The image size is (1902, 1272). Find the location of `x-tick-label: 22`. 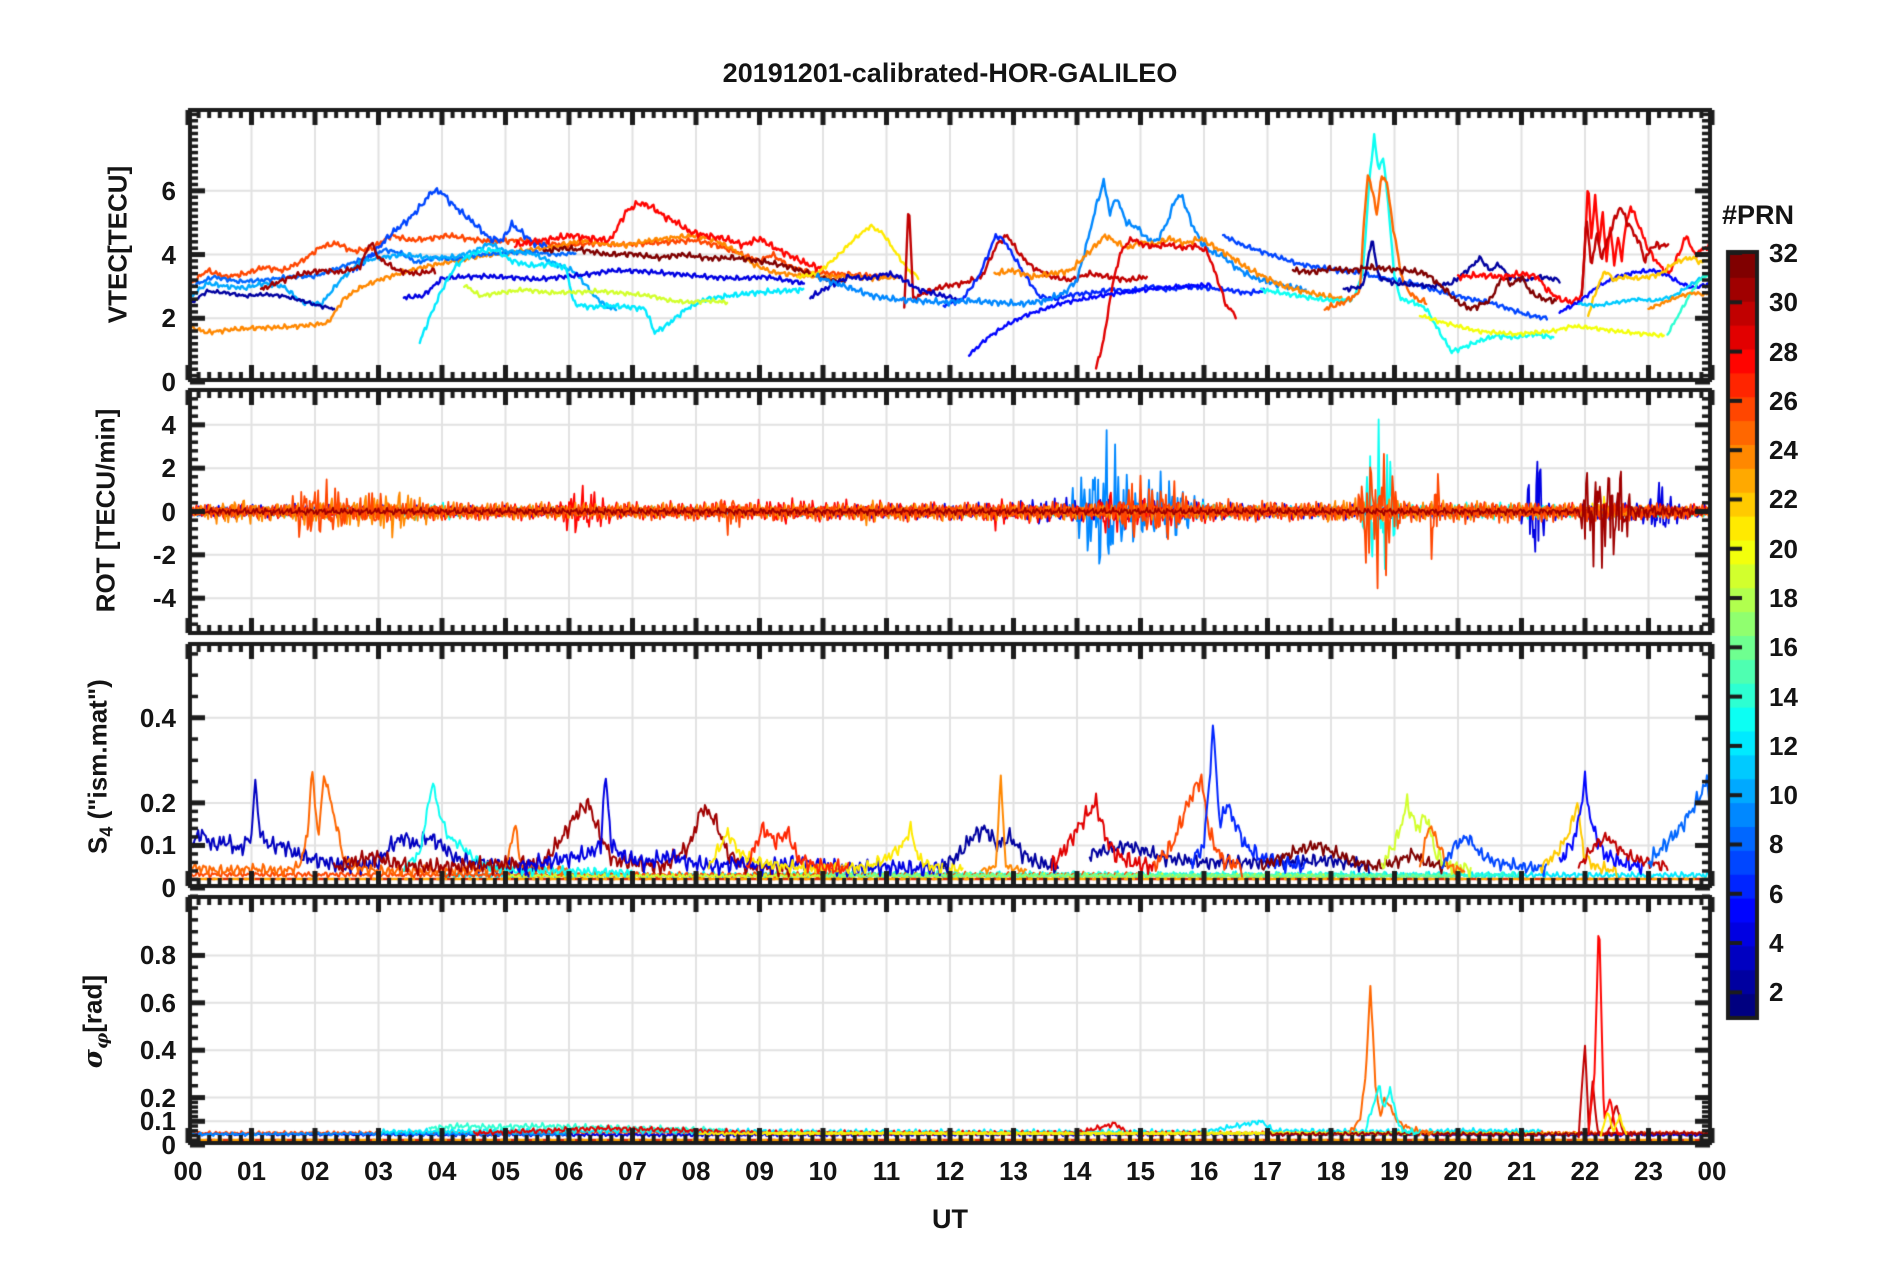

x-tick-label: 22 is located at coordinates (1585, 1171).